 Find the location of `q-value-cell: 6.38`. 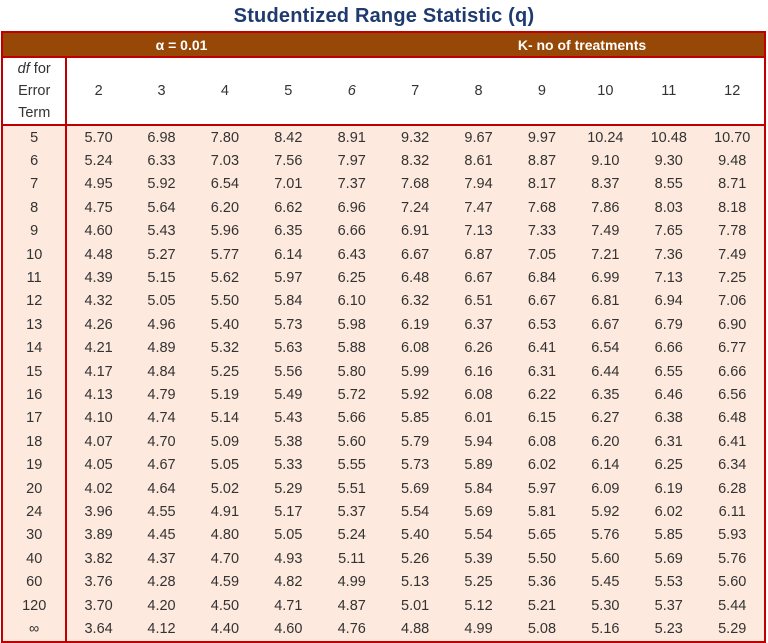

q-value-cell: 6.38 is located at coordinates (669, 418).